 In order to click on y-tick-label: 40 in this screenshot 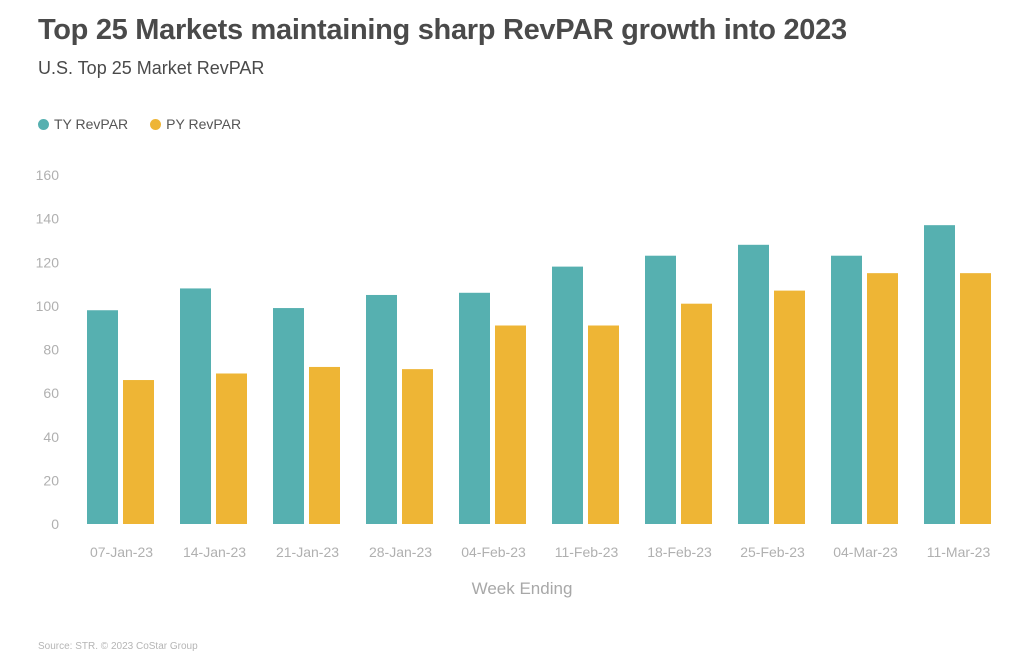, I will do `click(51, 437)`.